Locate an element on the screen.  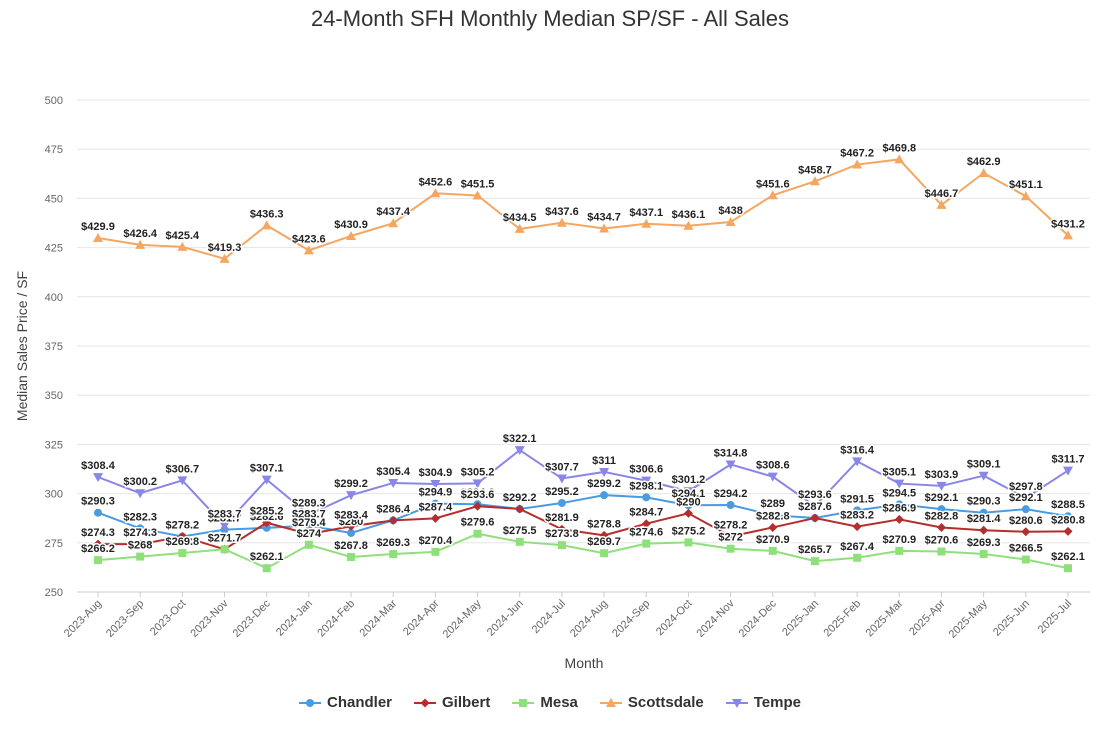
legend-item-chandler: Chandler is located at coordinates (345, 702).